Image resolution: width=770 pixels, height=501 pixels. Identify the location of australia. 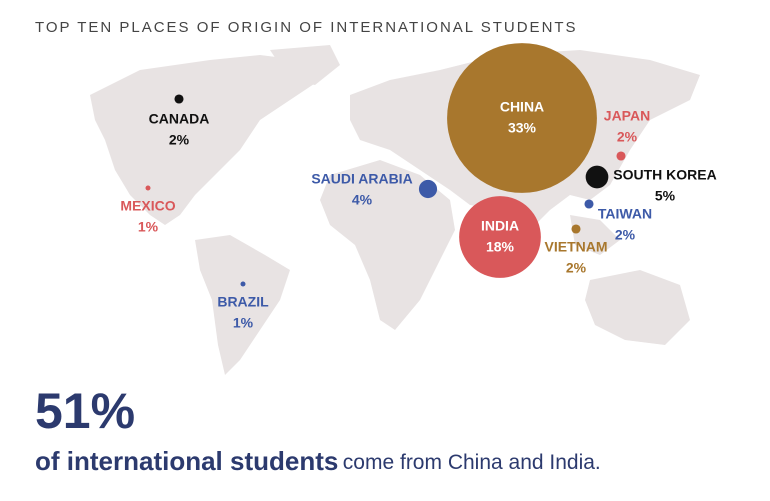
(637, 307).